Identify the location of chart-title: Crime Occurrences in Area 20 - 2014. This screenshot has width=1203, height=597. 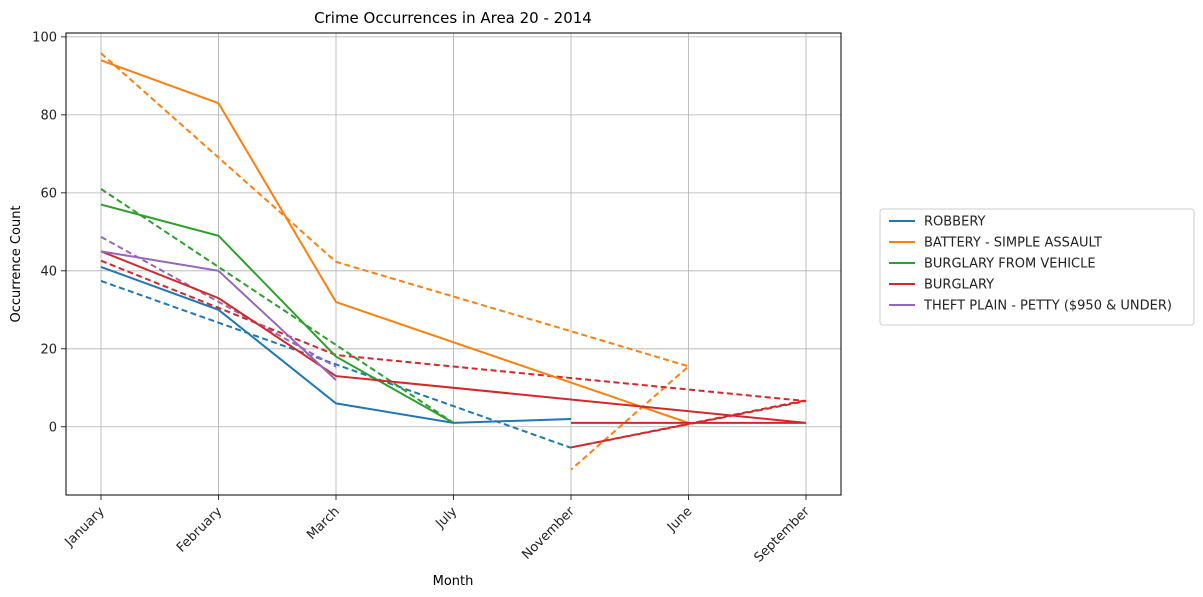
(453, 18).